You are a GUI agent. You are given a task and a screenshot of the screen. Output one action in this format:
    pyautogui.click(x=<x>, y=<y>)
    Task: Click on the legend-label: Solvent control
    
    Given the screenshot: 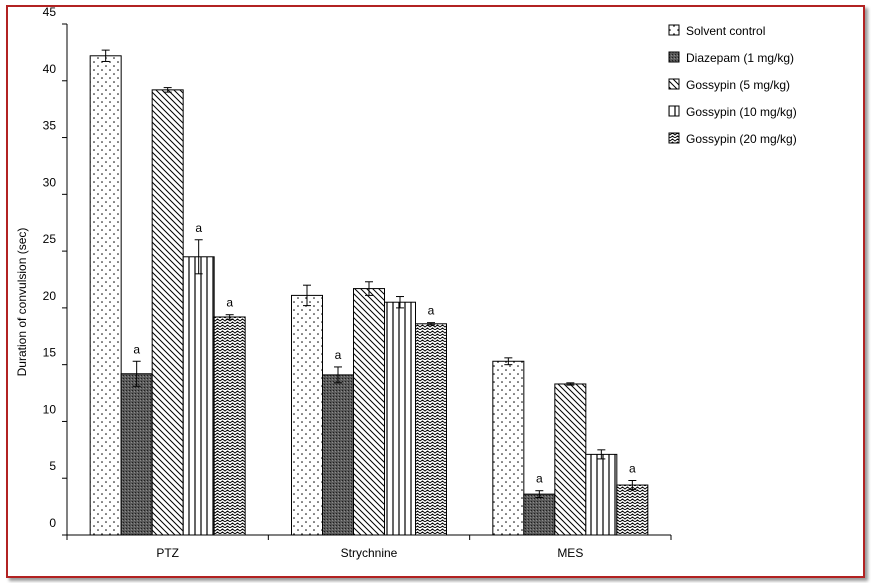 What is the action you would take?
    pyautogui.click(x=725, y=31)
    